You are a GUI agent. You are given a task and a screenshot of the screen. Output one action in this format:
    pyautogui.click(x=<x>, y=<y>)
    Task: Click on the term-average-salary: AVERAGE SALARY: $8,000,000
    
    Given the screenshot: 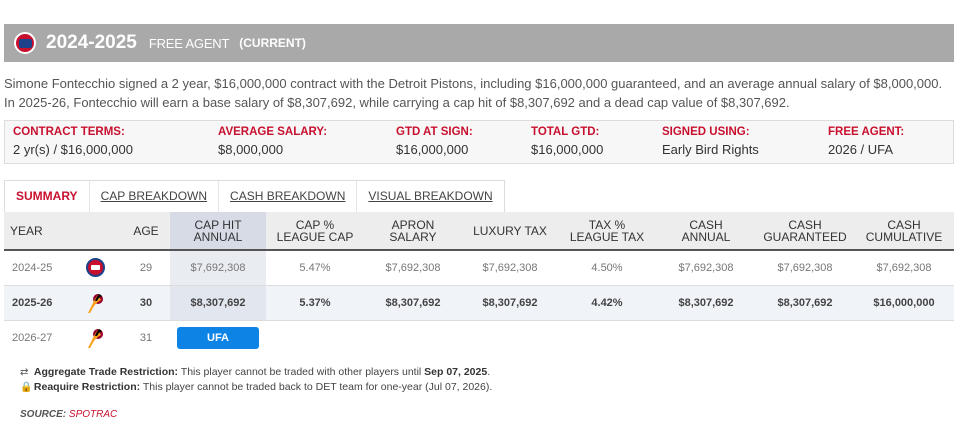 What is the action you would take?
    pyautogui.click(x=273, y=141)
    